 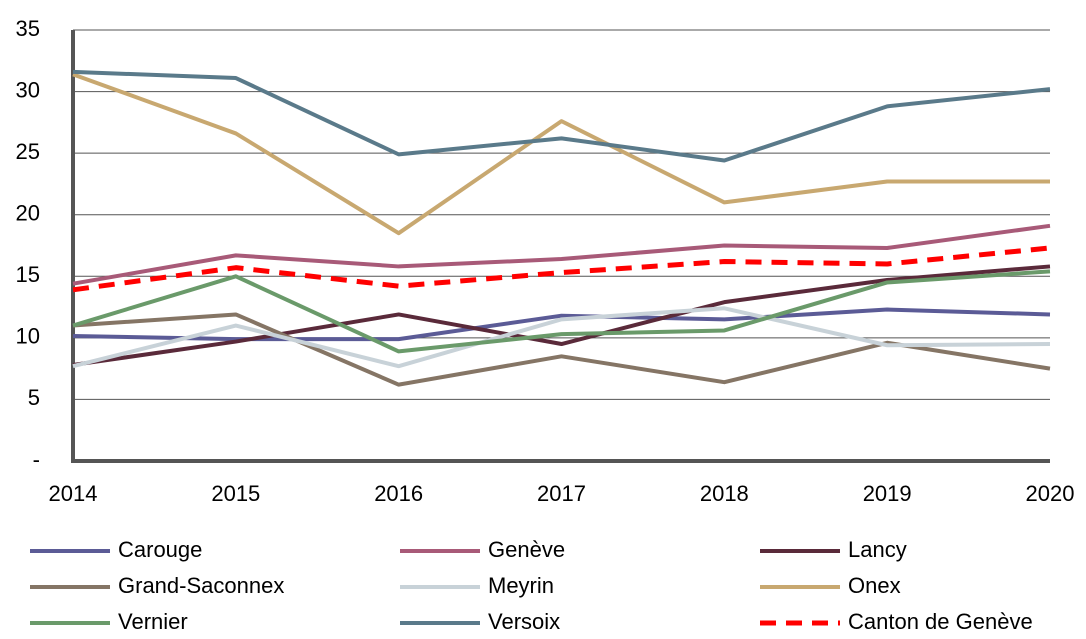 I want to click on y-tick-label: -, so click(x=36, y=459).